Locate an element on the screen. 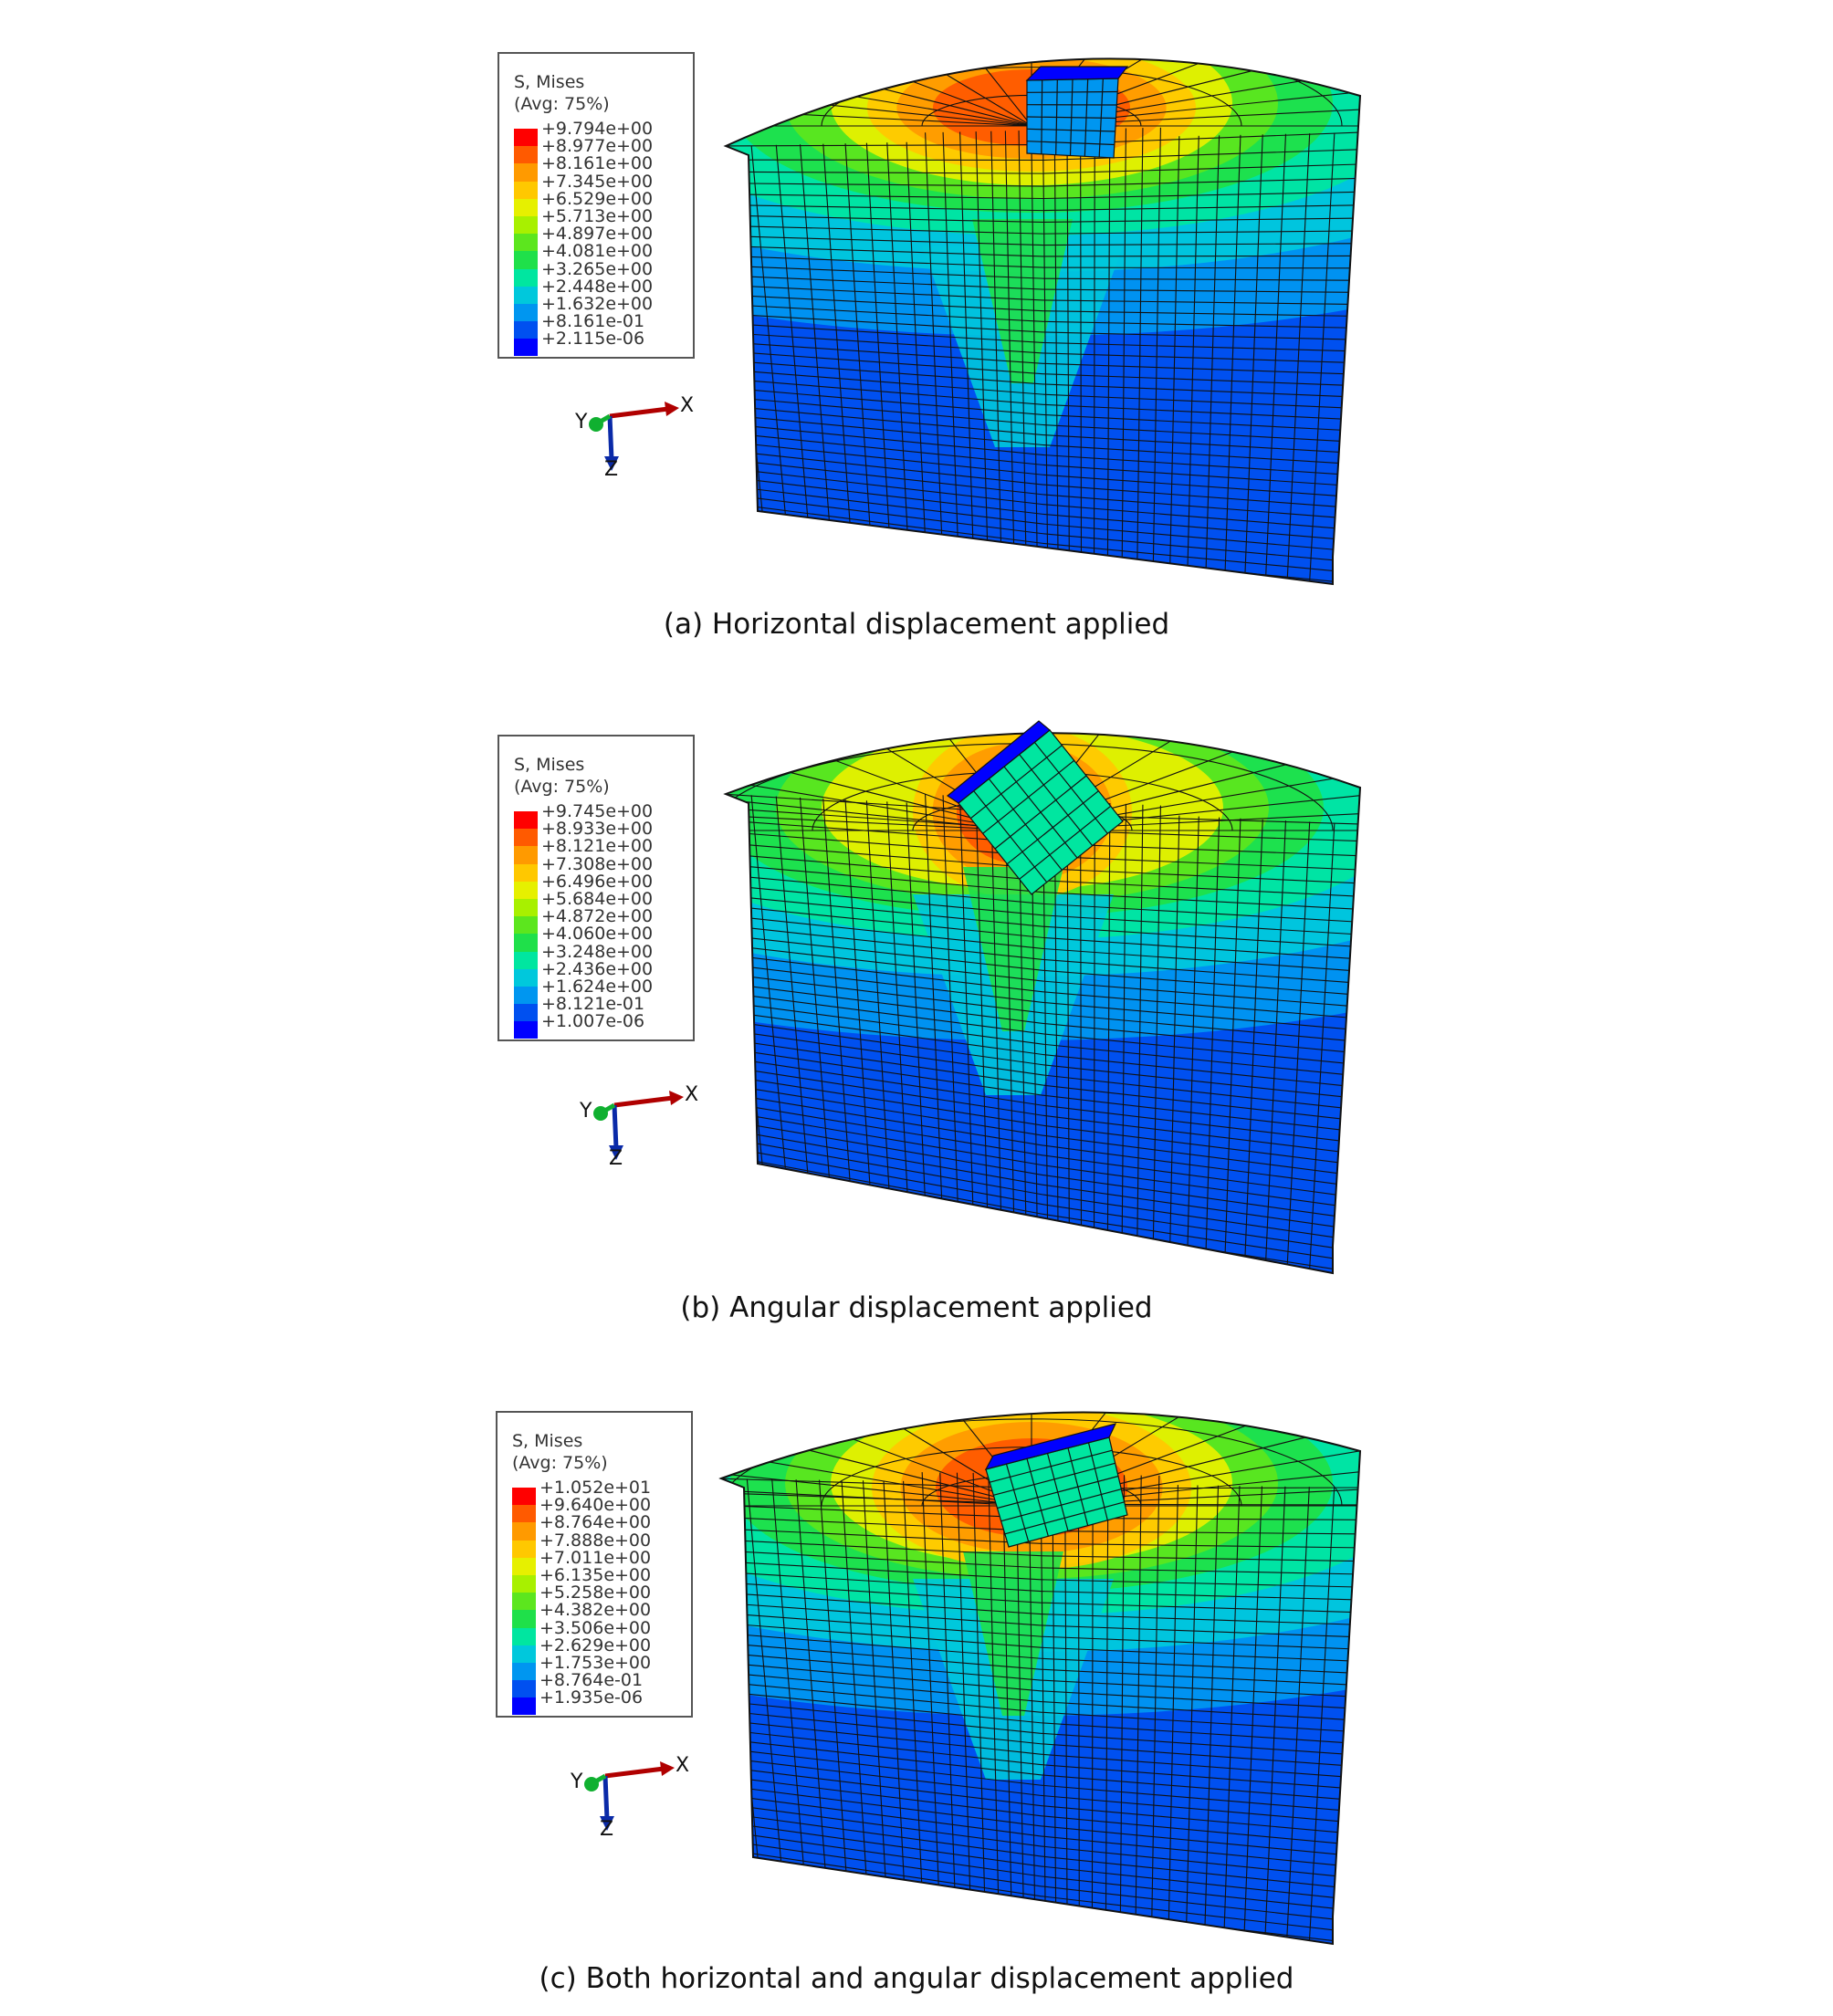 This screenshot has width=1833, height=2016. y-axis-label: Y is located at coordinates (577, 1782).